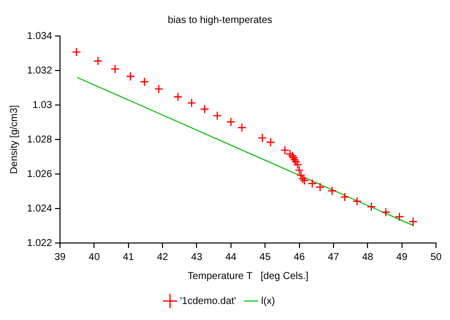  I want to click on x-axis-title: Temperature T [deg Cels.], so click(248, 276).